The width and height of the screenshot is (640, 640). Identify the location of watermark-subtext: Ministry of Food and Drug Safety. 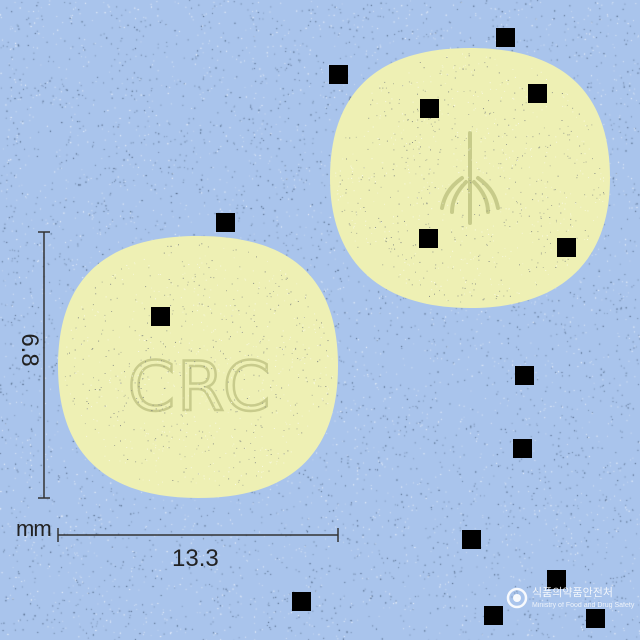
(583, 605).